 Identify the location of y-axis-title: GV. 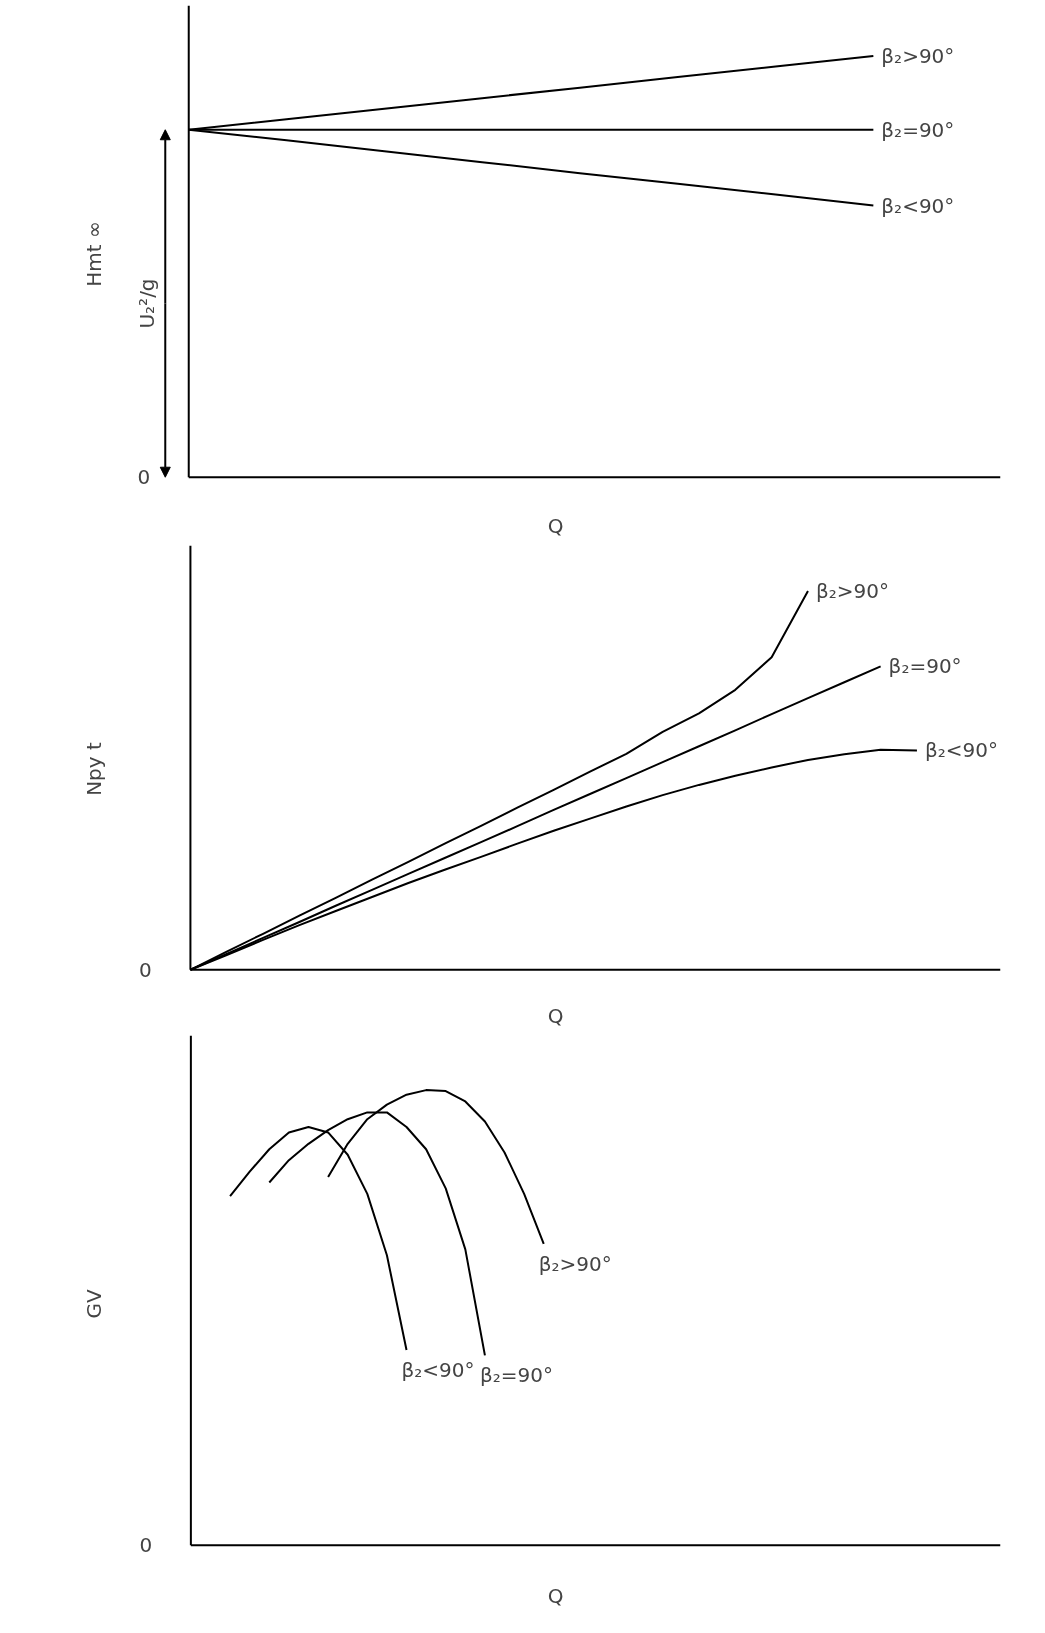
(93, 1304).